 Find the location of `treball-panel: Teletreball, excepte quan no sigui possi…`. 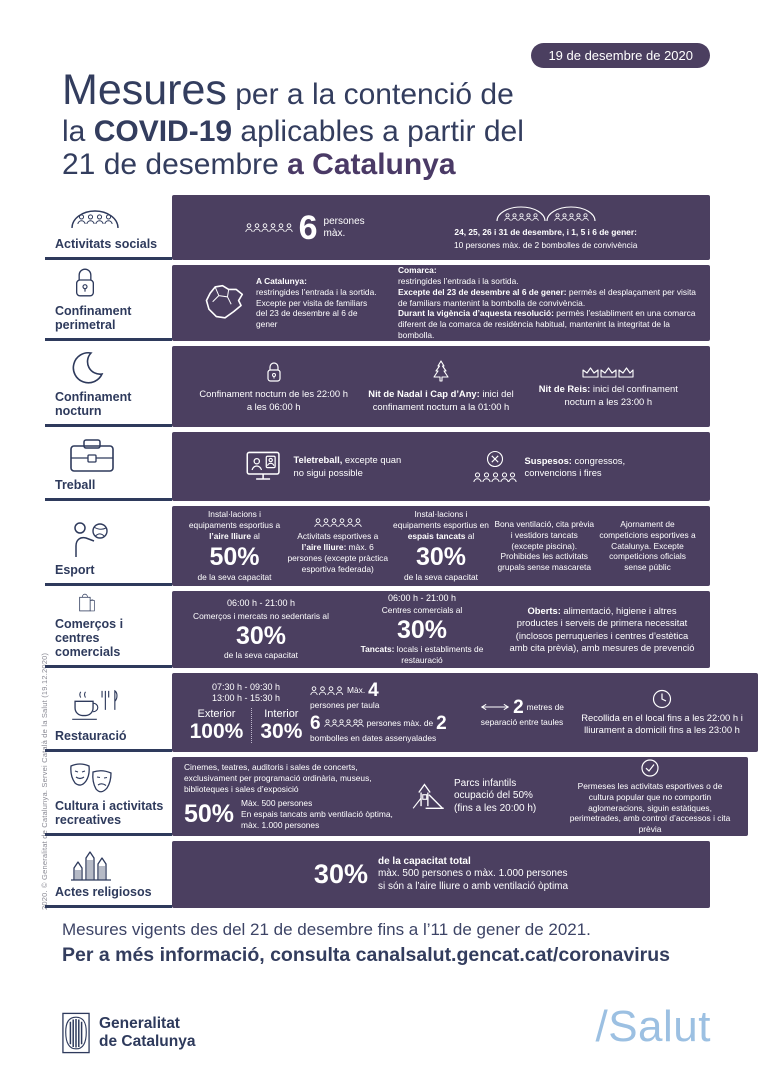

treball-panel: Teletreball, excepte quan no sigui possi… is located at coordinates (441, 466).